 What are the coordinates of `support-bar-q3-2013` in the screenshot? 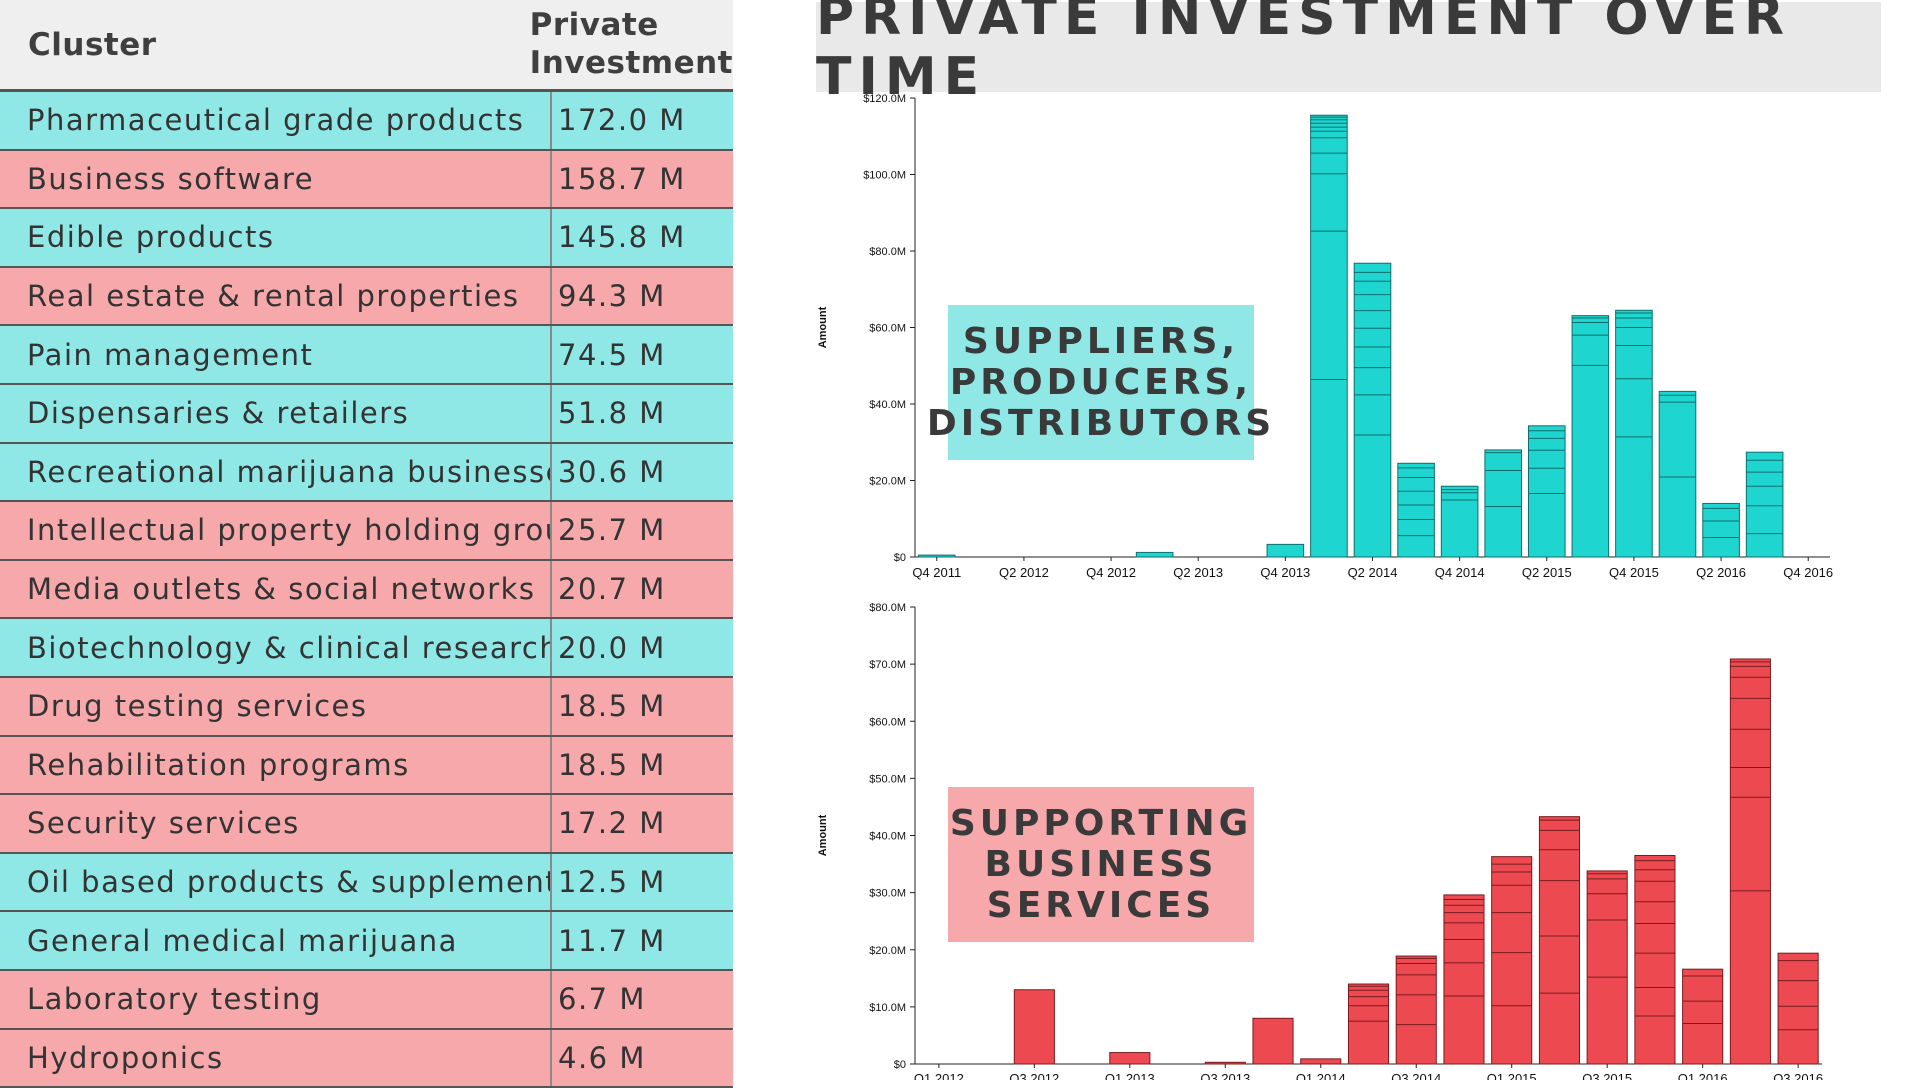 It's located at (1225, 1063).